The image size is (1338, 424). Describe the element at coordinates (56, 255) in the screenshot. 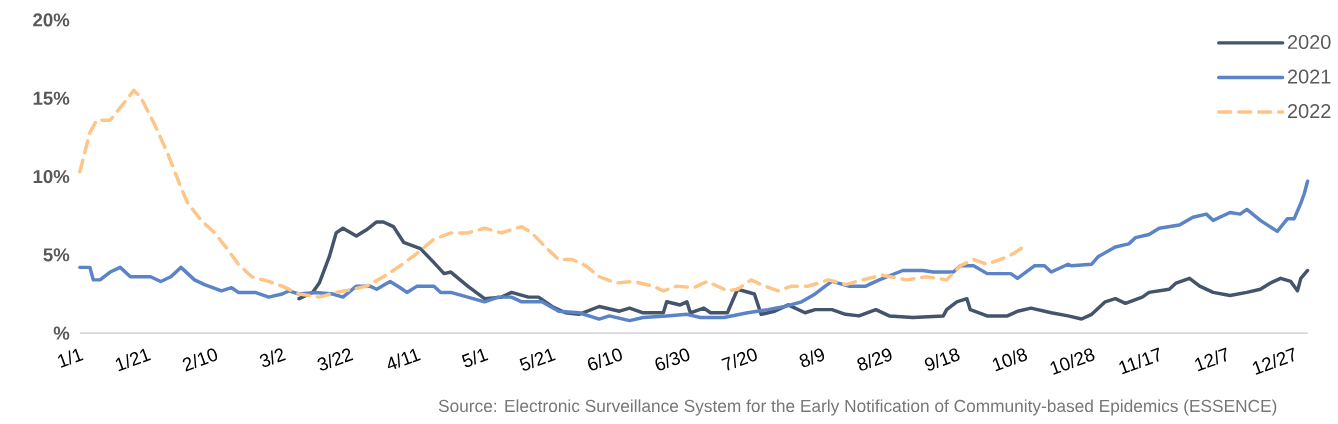

I see `y-tick-label: 5%` at that location.